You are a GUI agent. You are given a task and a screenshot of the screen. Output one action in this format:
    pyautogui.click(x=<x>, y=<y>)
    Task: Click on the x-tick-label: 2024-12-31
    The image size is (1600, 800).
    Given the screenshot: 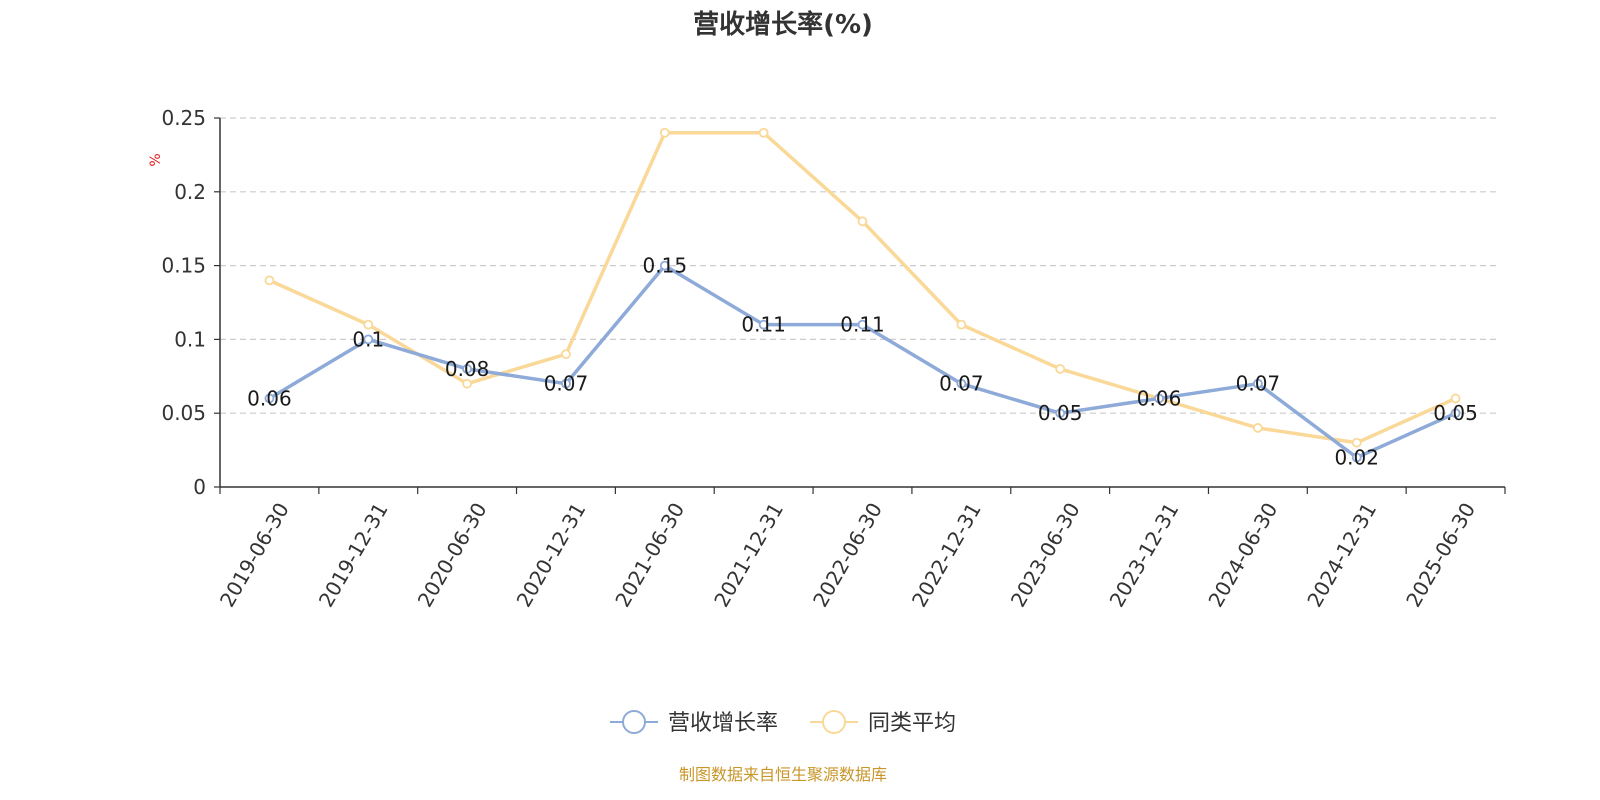 What is the action you would take?
    pyautogui.click(x=1341, y=555)
    